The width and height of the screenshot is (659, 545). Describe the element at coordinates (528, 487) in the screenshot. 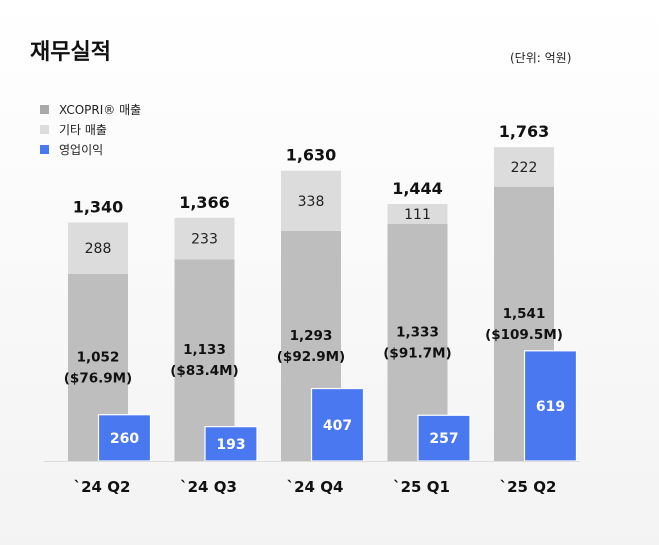

I see `x-tick-label: `25 Q2` at that location.